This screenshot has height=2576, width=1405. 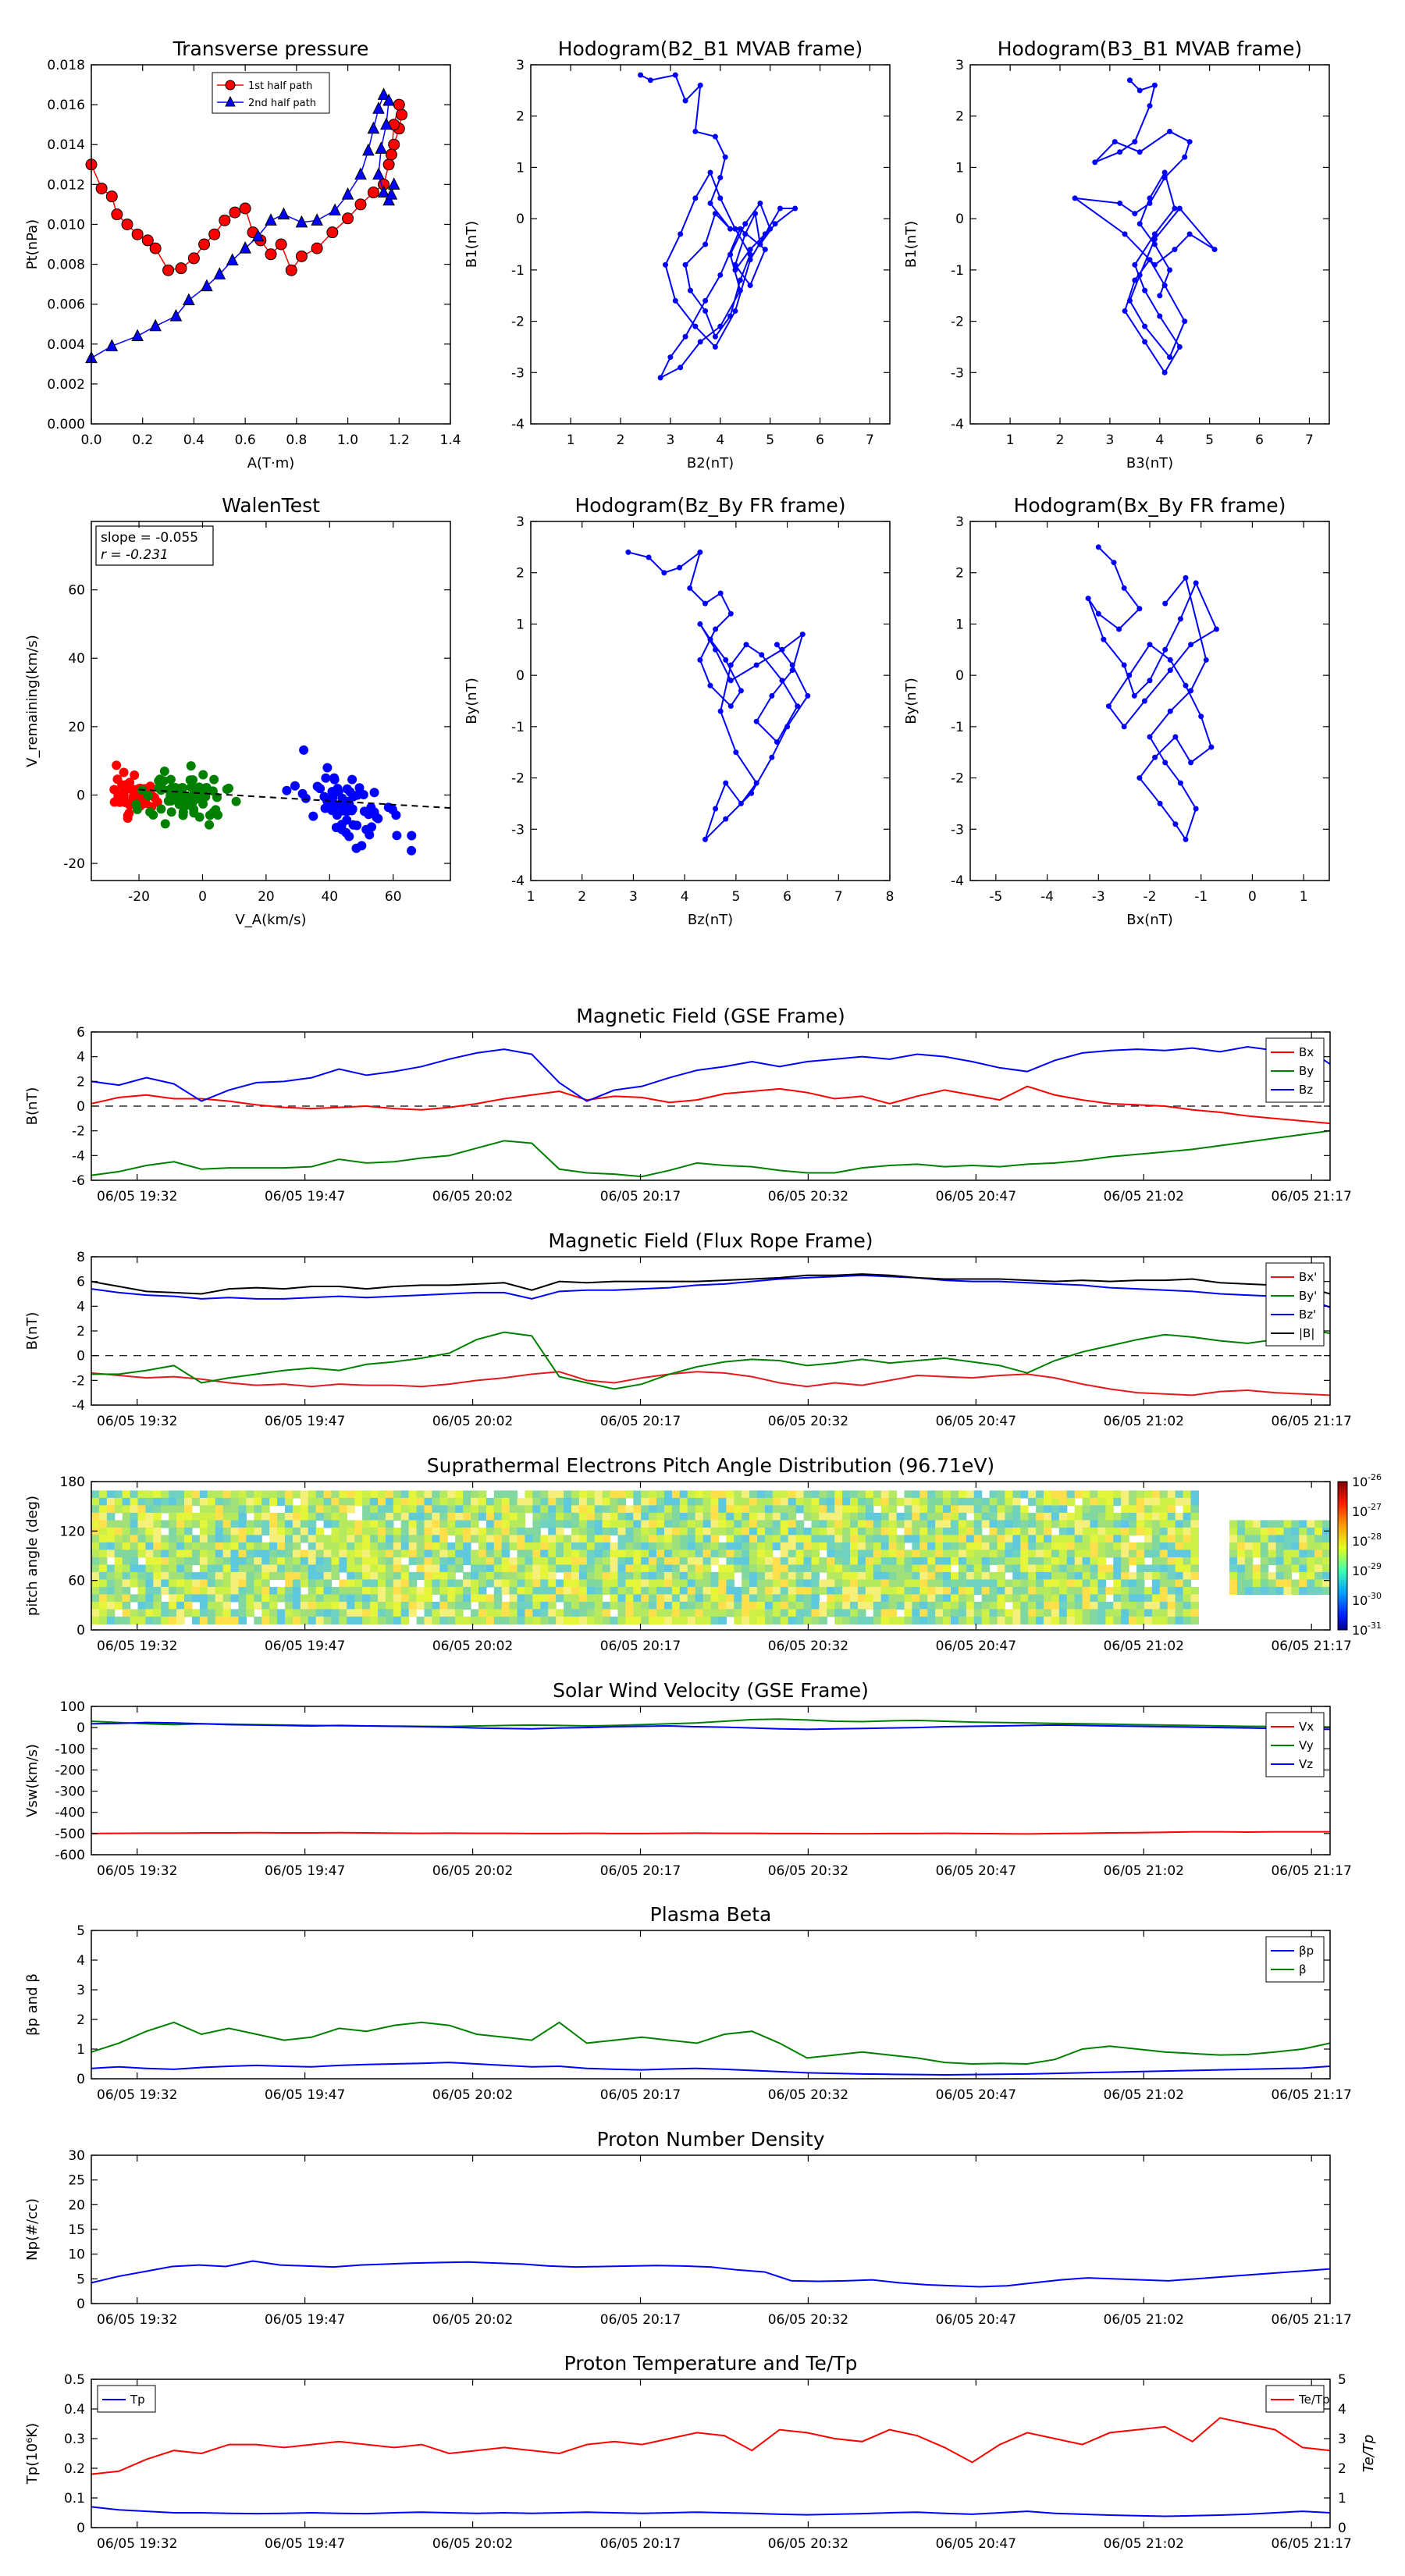 I want to click on x-axis-label: V_A(km/s), so click(x=270, y=920).